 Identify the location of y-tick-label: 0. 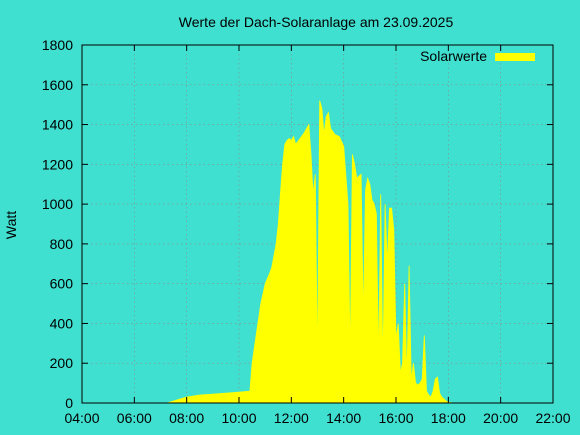
(69, 403).